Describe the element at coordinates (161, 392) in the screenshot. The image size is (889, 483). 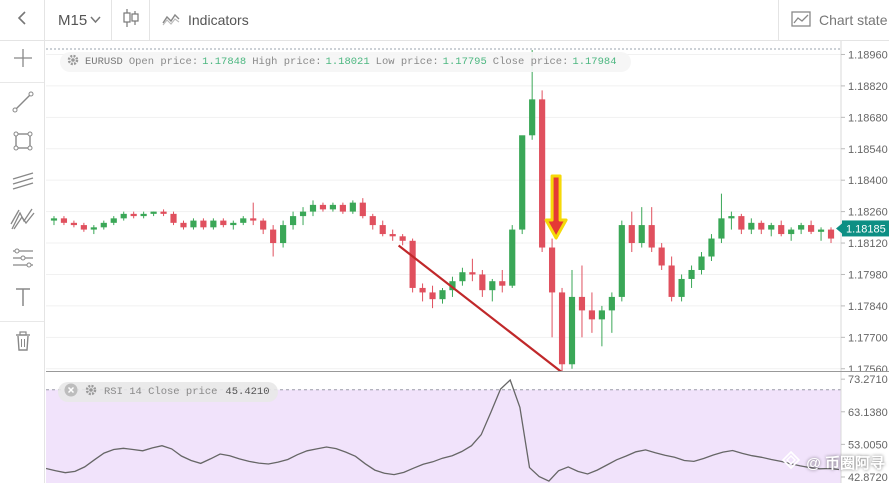
I see `rsi-label: RSI 14 Close price` at that location.